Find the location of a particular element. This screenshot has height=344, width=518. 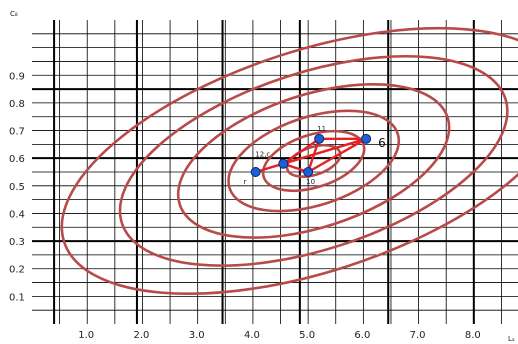

y-axis-label: C₈ is located at coordinates (14, 14).